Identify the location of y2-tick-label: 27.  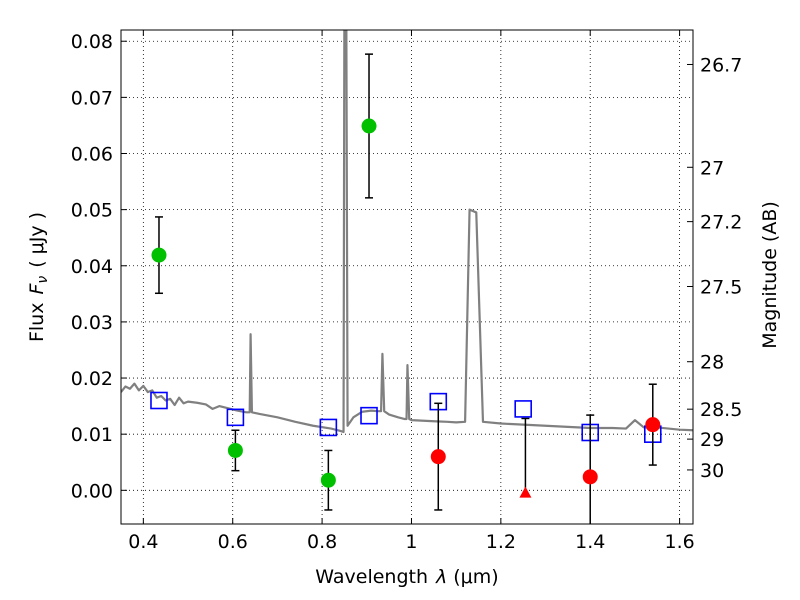
(712, 168).